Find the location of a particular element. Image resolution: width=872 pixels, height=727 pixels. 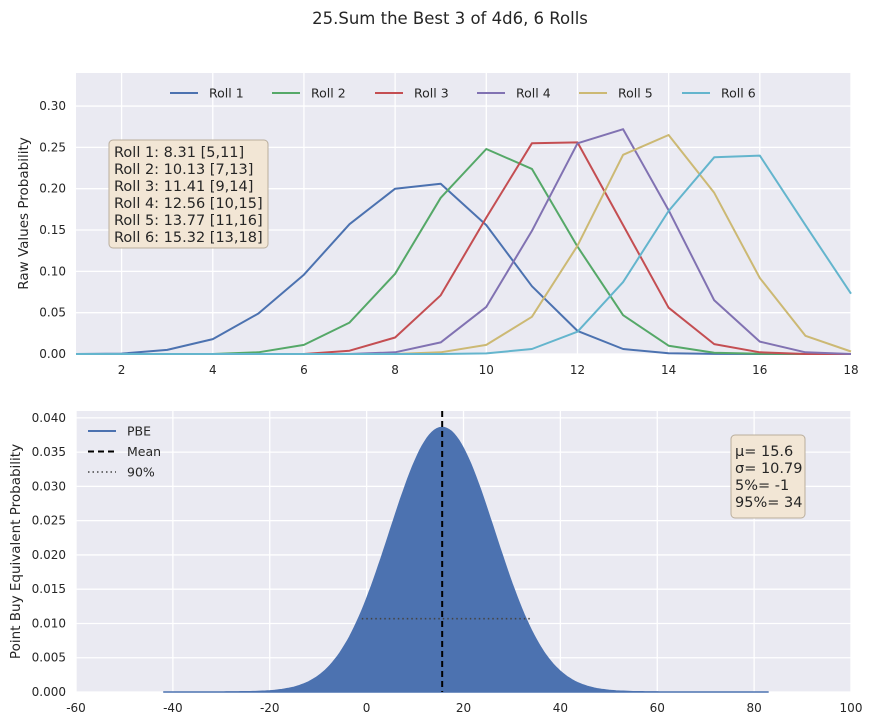

x-tick-label: 10 is located at coordinates (486, 370).